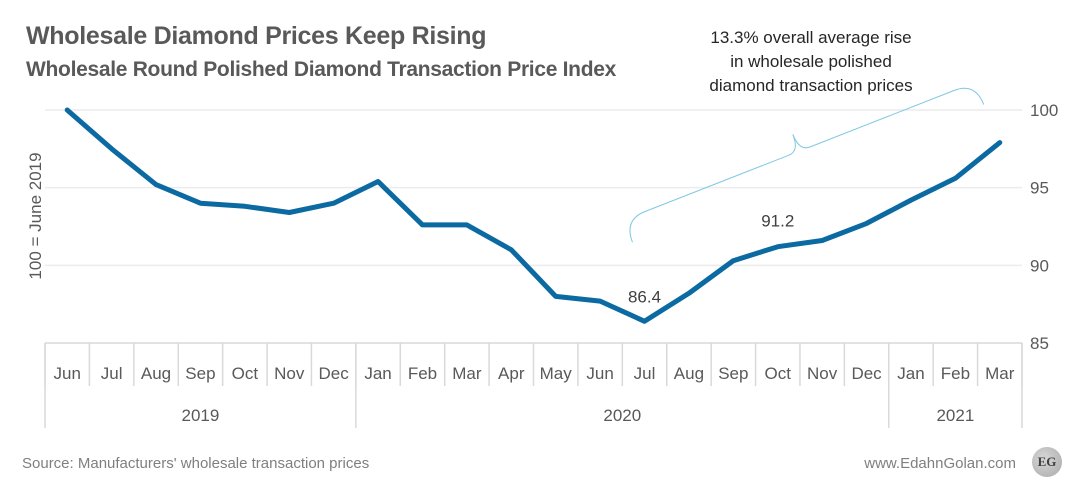 This screenshot has height=480, width=1080. Describe the element at coordinates (811, 85) in the screenshot. I see `annotation-line-3: diamond transaction prices` at that location.